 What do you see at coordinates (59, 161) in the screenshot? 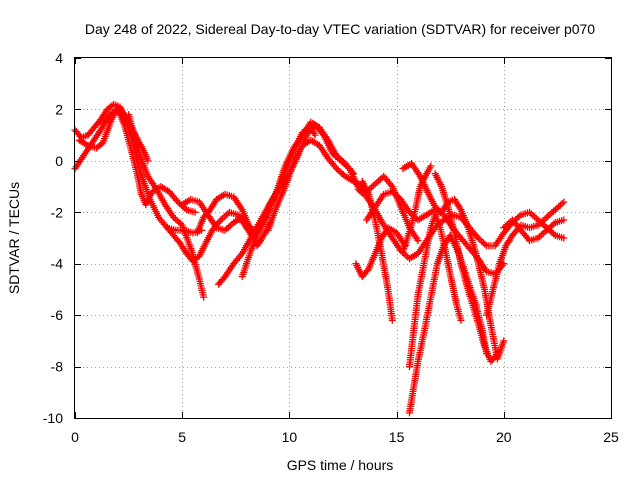
I see `y-tick-label: 0` at bounding box center [59, 161].